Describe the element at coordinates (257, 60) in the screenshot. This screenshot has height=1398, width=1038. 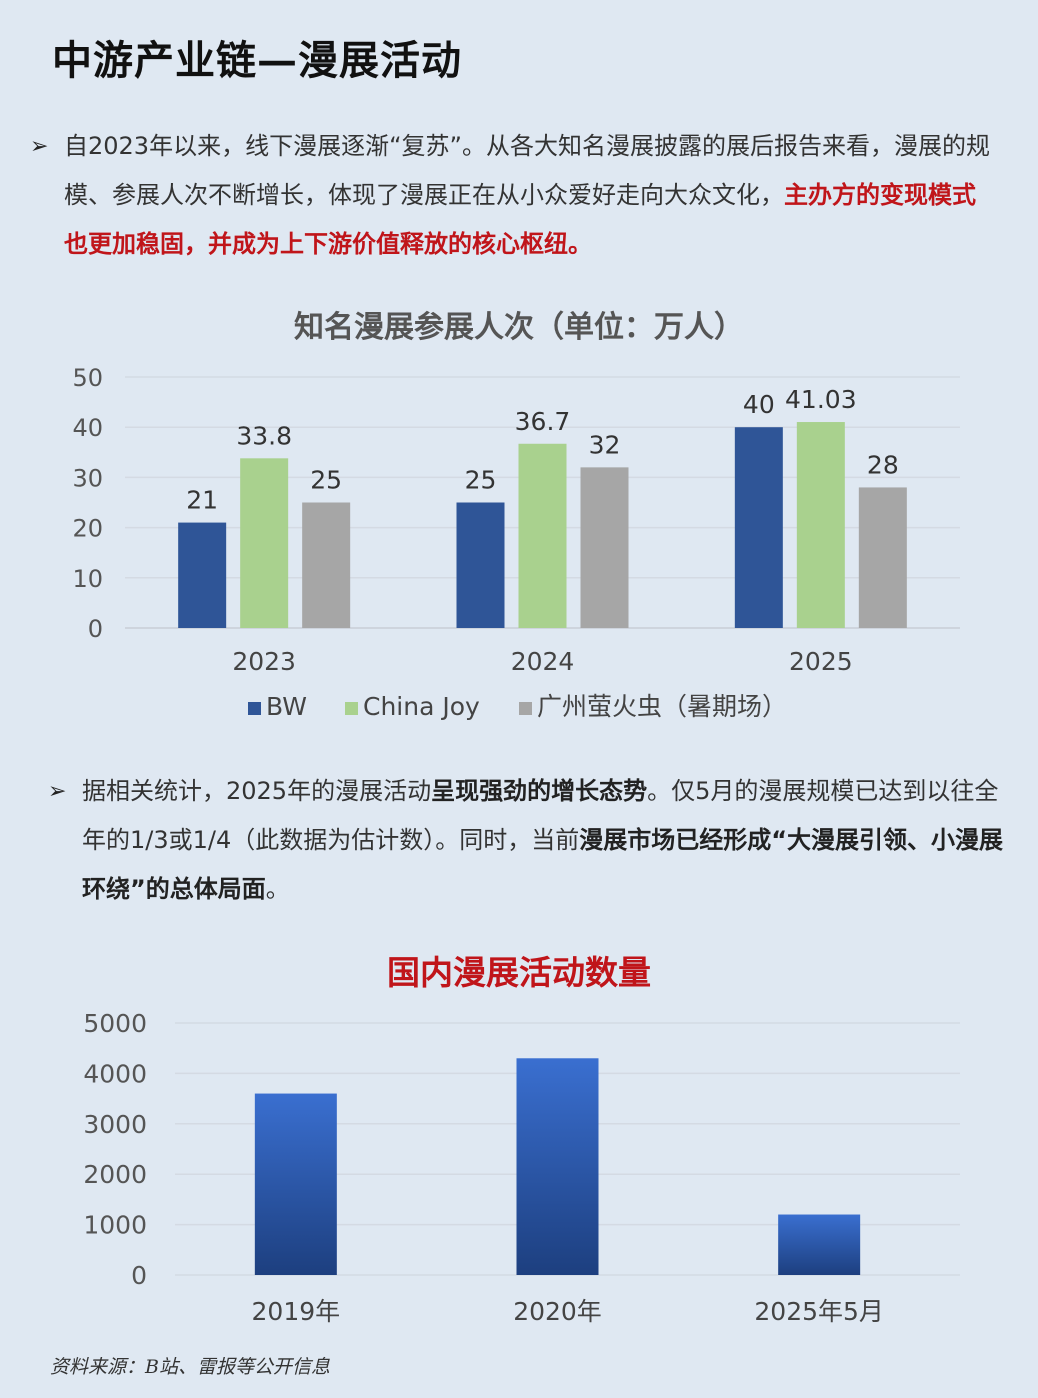
I see `page-title: 中游产业链—漫展活动` at that location.